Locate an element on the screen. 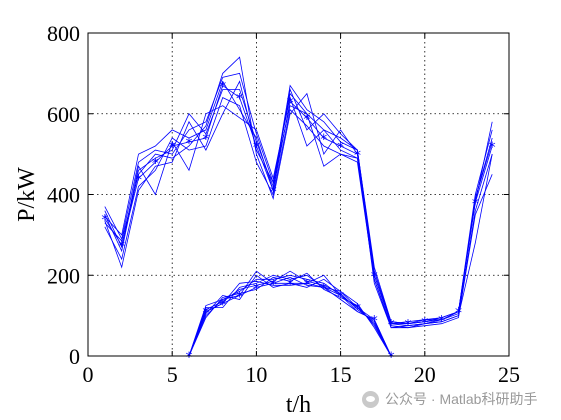 The image size is (561, 420). x-tick-label: 15 is located at coordinates (341, 374).